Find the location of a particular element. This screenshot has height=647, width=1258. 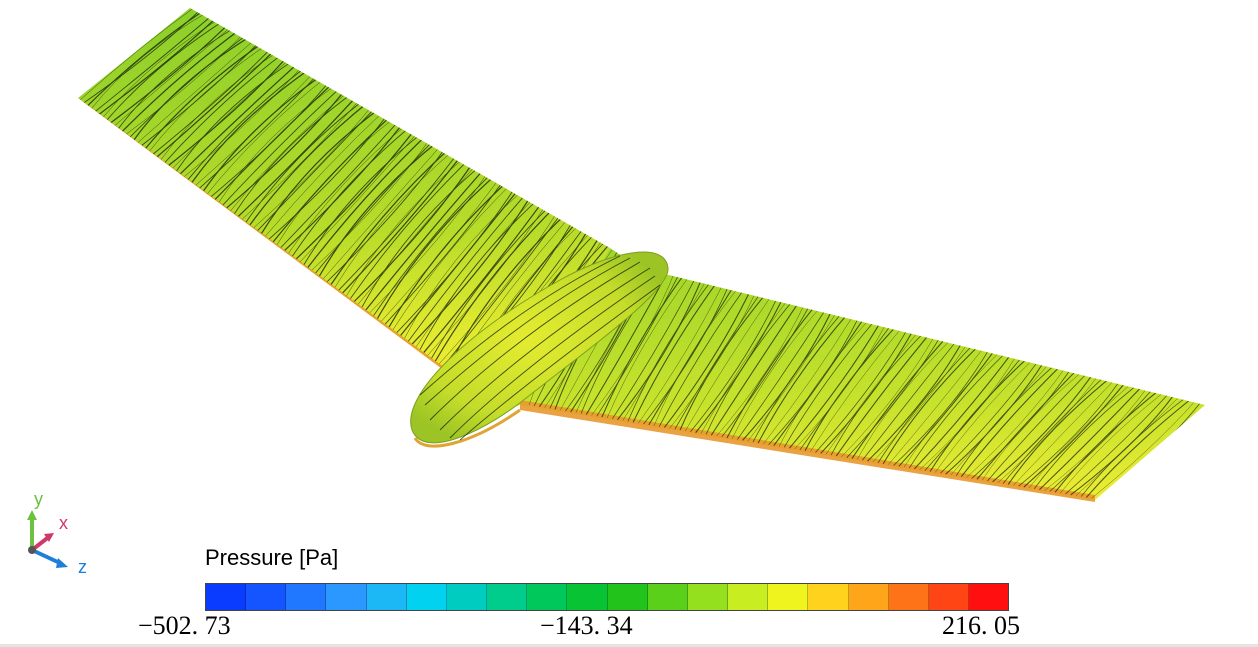

fuselage-pod-body is located at coordinates (539, 347).